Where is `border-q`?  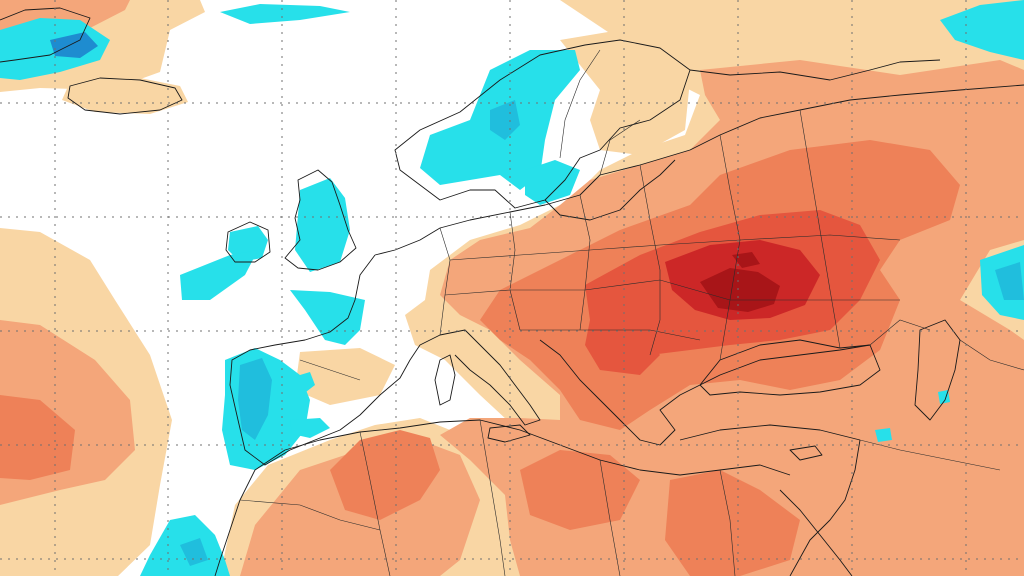 border-q is located at coordinates (991, 355).